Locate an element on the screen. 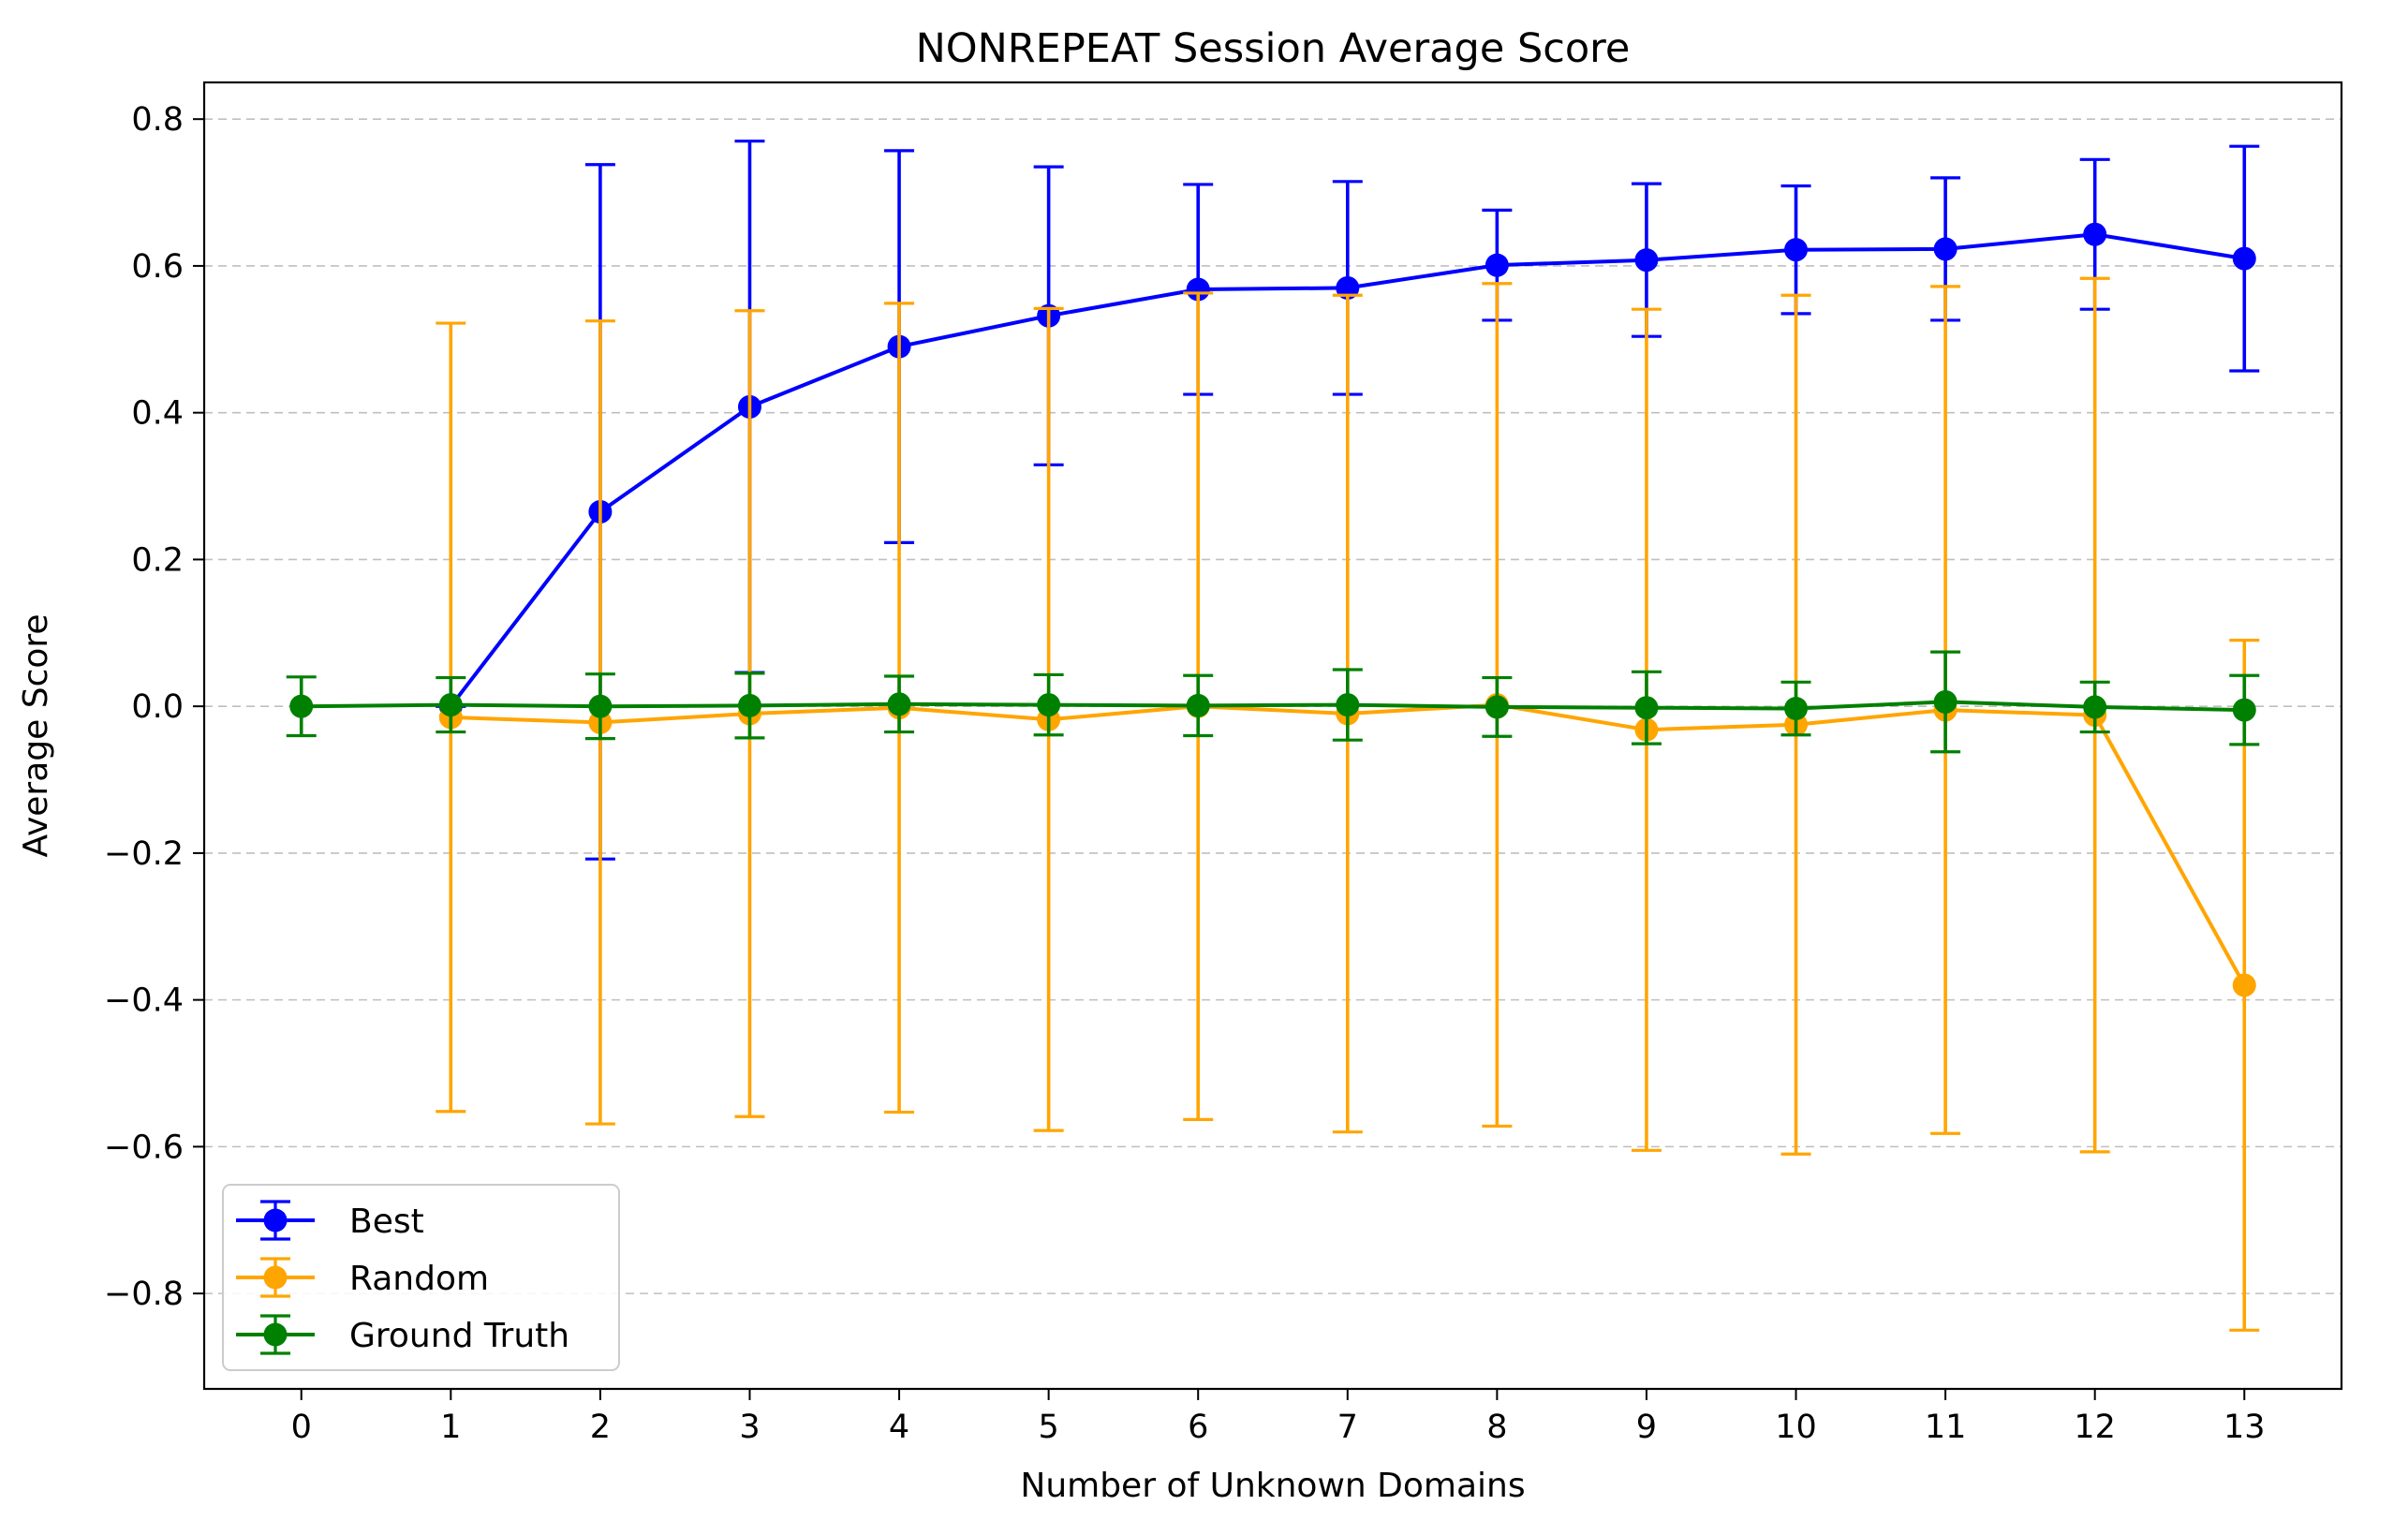 This screenshot has width=2408, height=1535. x-tick-label: 9 is located at coordinates (1646, 1427).